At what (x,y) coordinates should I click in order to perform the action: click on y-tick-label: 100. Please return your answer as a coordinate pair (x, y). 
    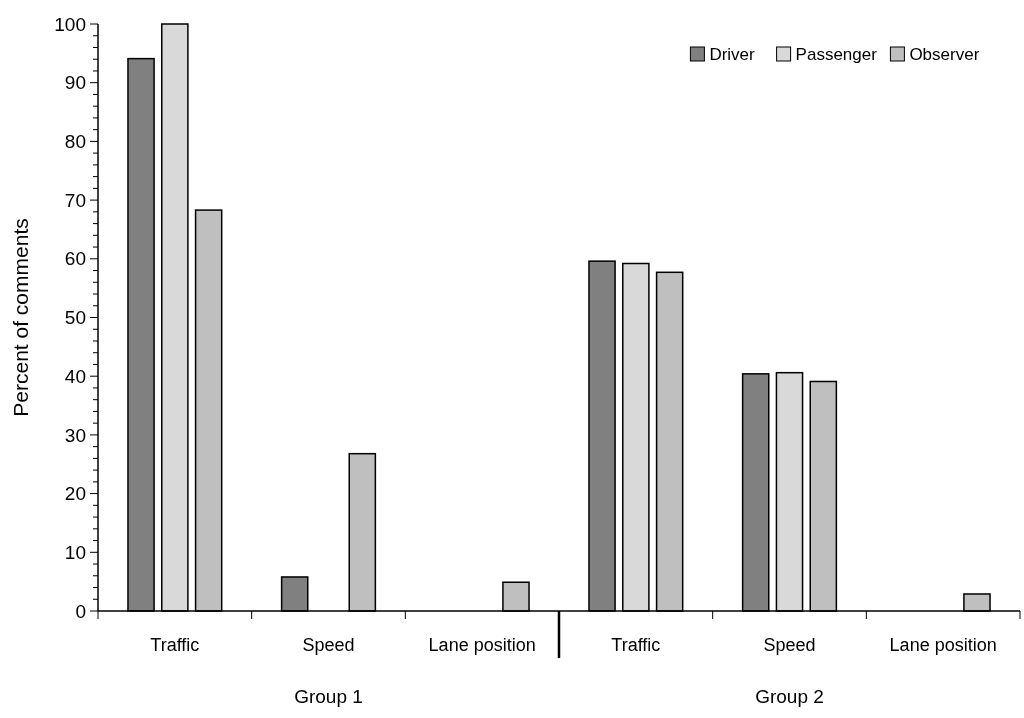
    Looking at the image, I should click on (70, 24).